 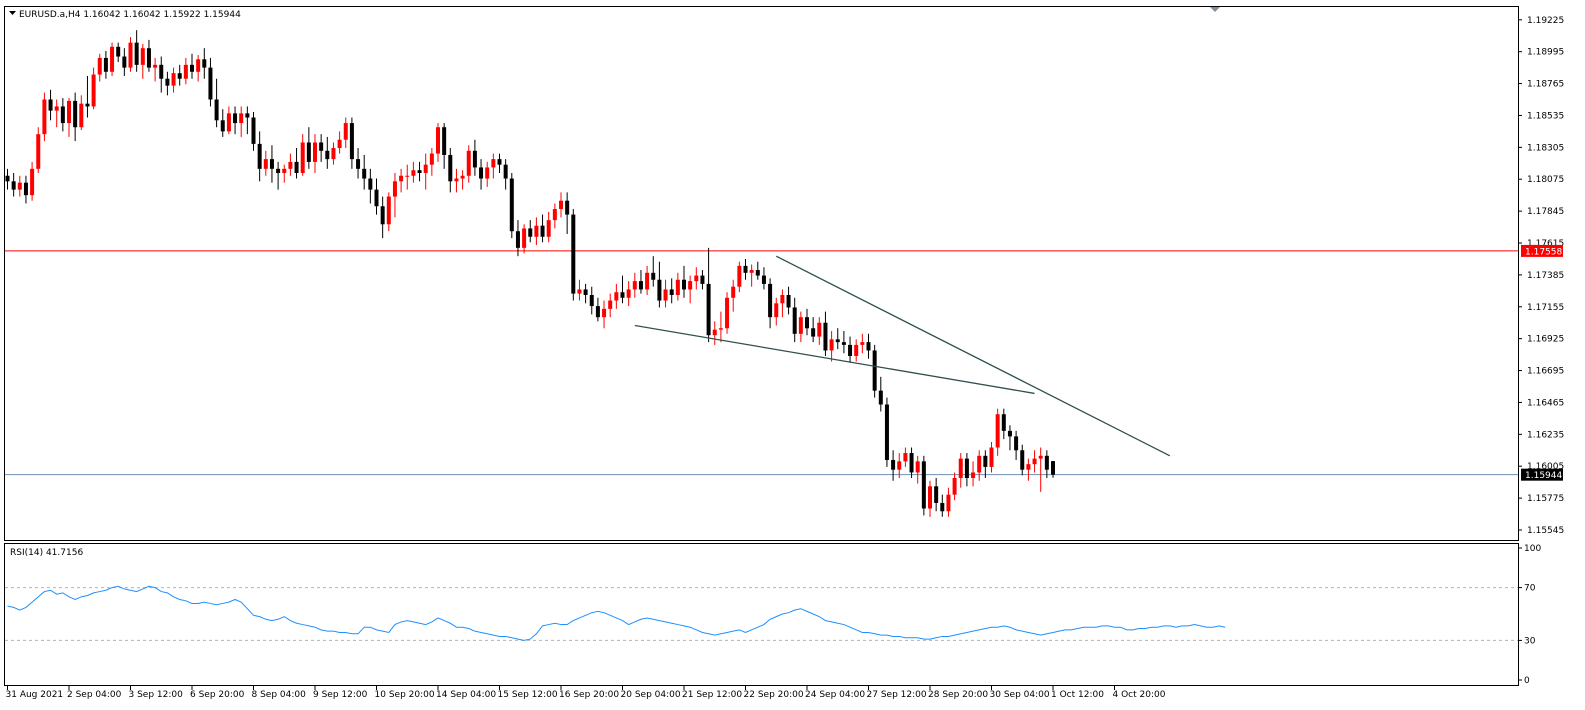 What do you see at coordinates (712, 695) in the screenshot?
I see `time-tick-label: 21 Sep 12:00` at bounding box center [712, 695].